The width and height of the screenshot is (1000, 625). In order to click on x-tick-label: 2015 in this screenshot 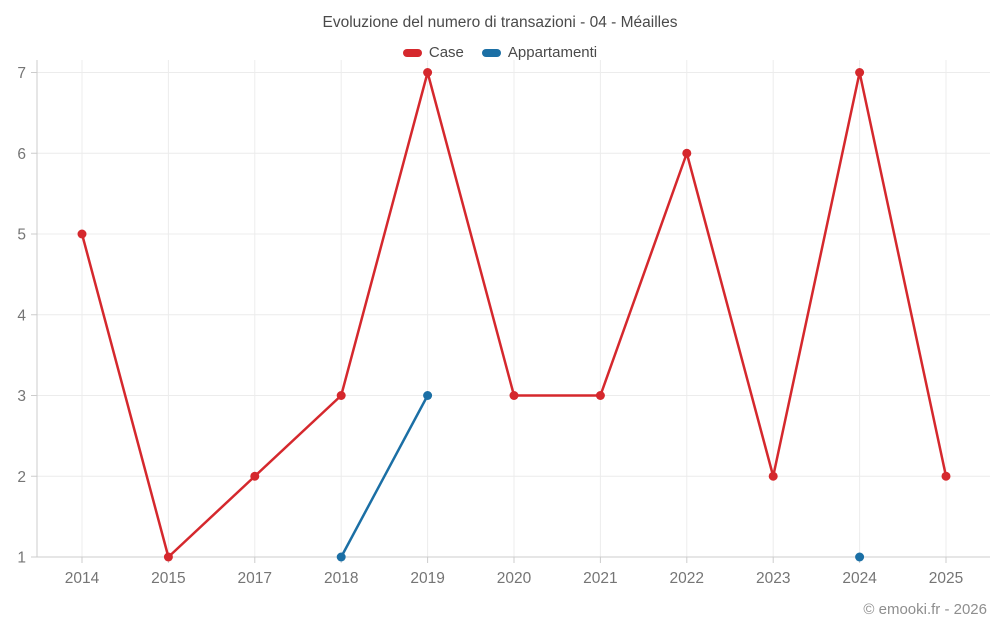, I will do `click(168, 578)`.